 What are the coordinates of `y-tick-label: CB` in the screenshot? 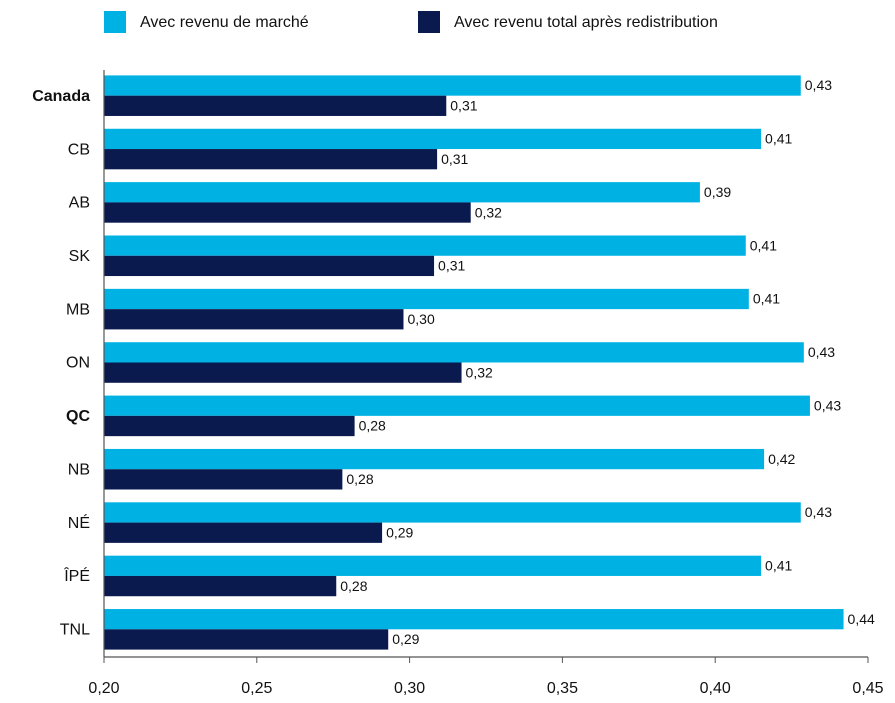 It's located at (79, 149).